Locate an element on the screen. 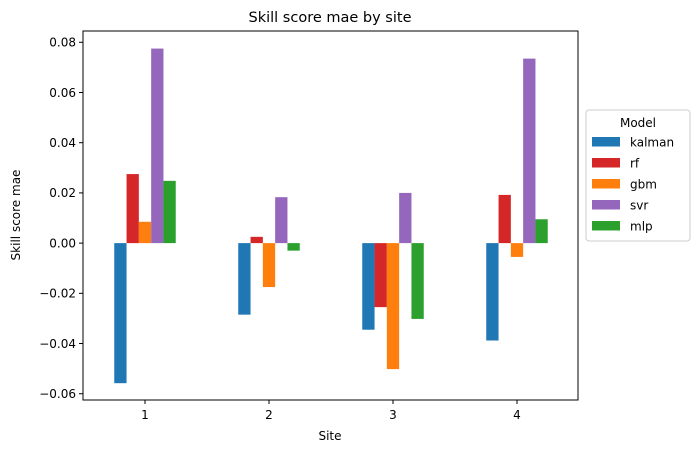 This screenshot has height=453, width=696. y-tick-label: −0.06 is located at coordinates (57, 394).